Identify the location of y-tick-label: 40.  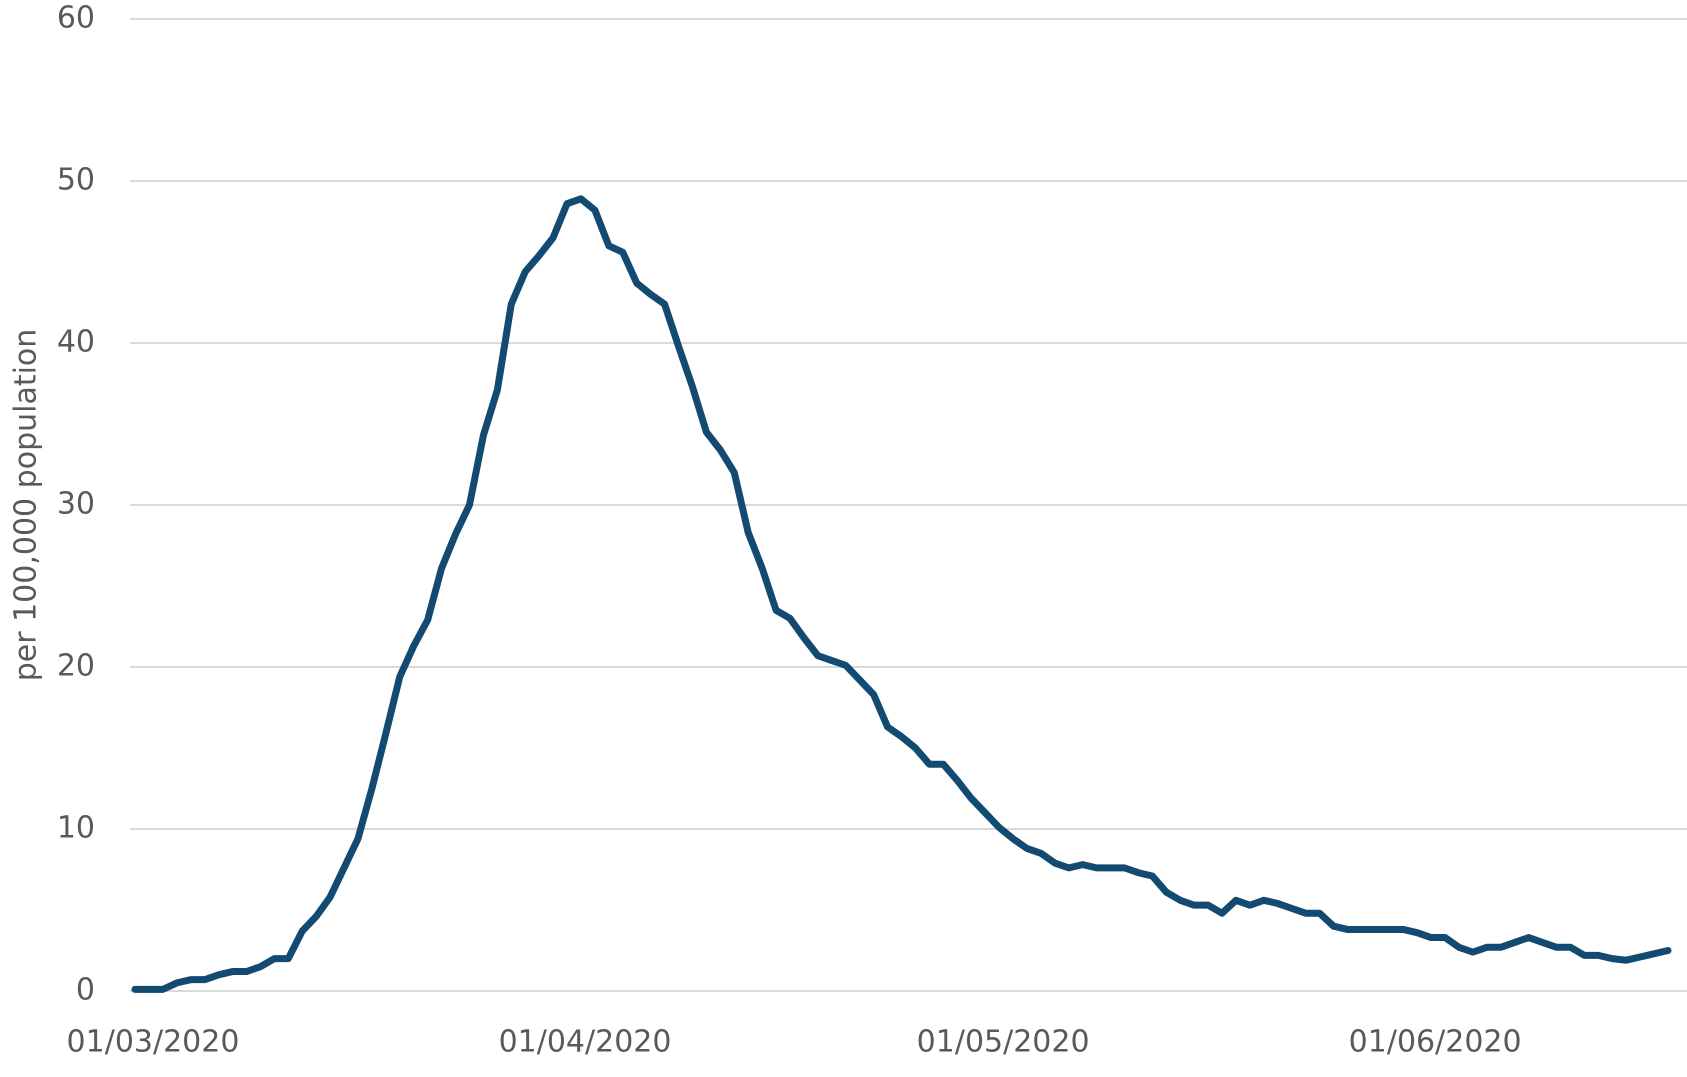
(76, 342).